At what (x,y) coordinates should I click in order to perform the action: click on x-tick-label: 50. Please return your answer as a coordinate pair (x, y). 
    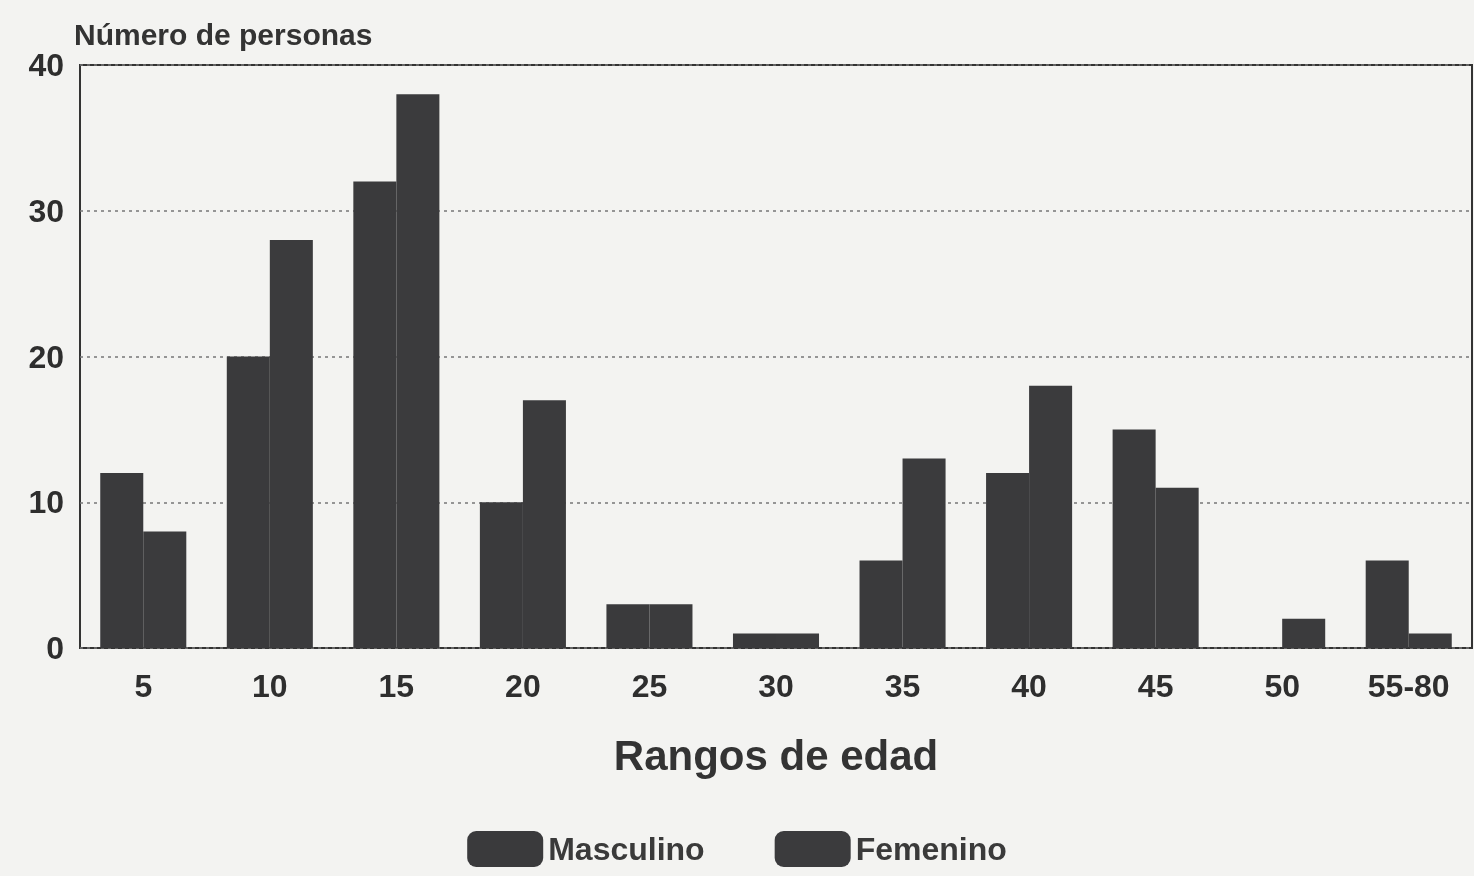
    Looking at the image, I should click on (1282, 686).